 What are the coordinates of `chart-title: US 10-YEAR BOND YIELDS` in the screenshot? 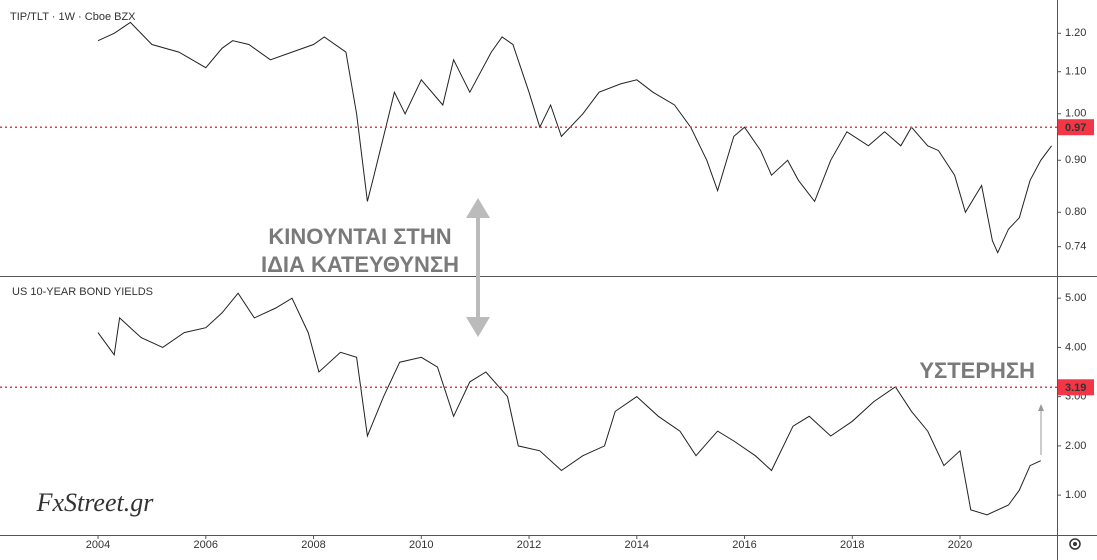 It's located at (82, 292).